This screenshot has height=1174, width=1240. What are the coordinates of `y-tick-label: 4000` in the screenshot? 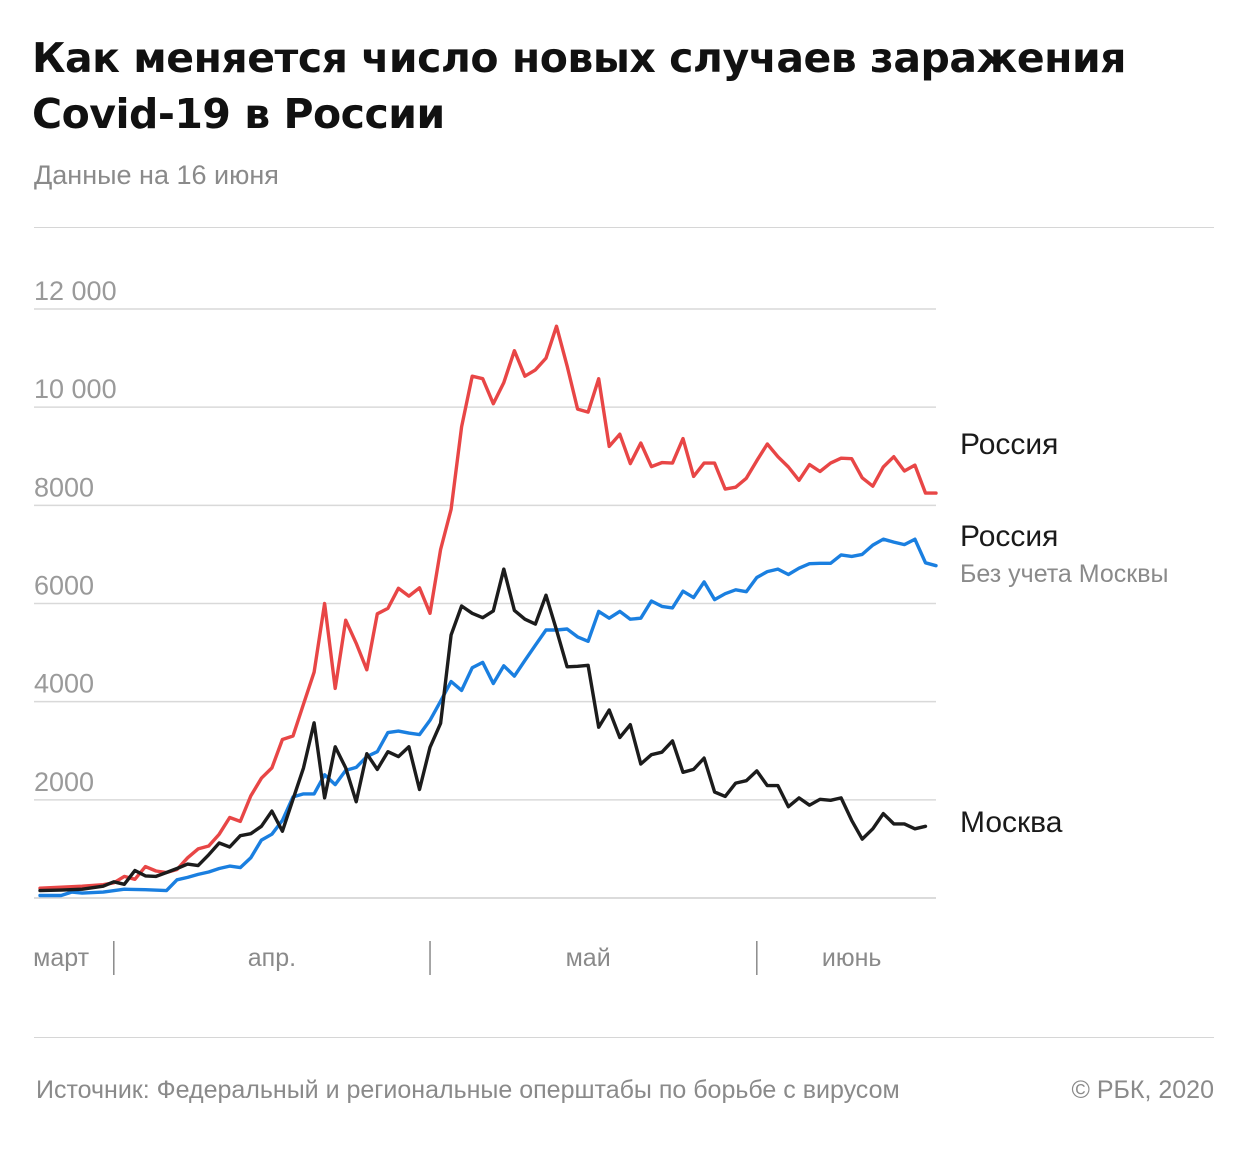 It's located at (64, 684).